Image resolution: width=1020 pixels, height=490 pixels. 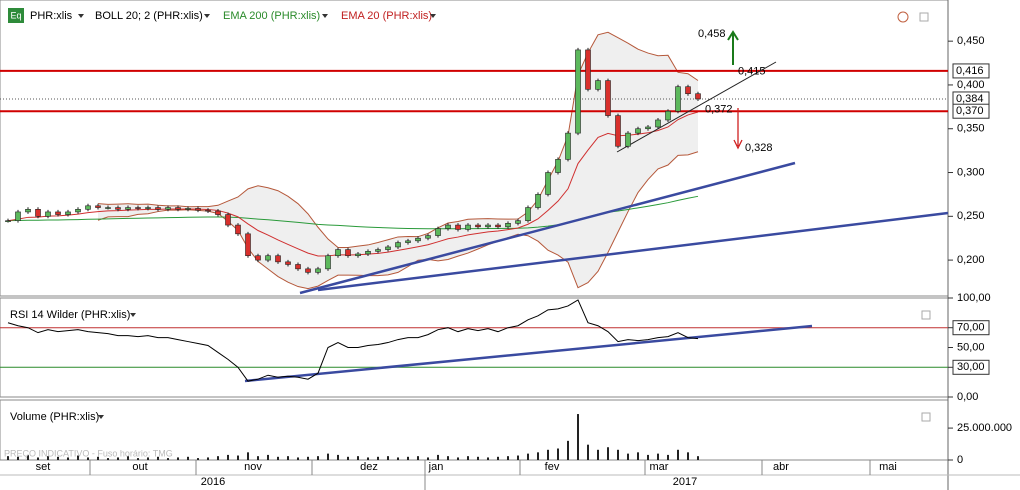 I want to click on y-tick-label: 0,350, so click(x=971, y=129).